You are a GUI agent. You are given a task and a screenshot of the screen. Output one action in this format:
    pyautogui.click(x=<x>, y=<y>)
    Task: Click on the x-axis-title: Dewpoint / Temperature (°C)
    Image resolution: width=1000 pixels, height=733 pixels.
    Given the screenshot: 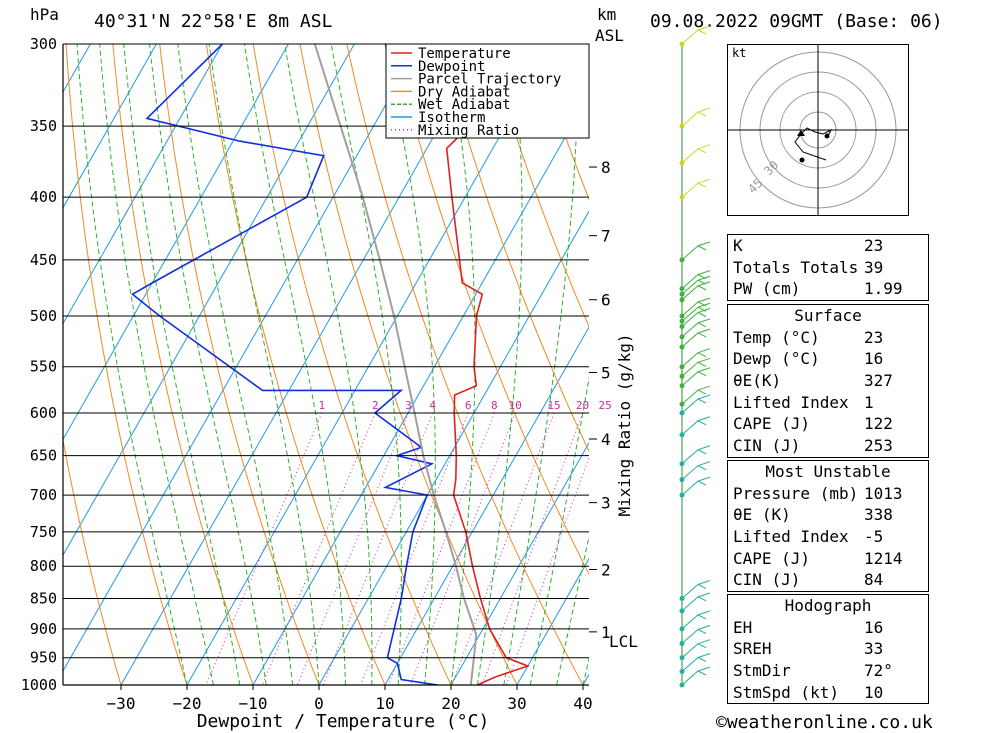 What is the action you would take?
    pyautogui.click(x=343, y=721)
    